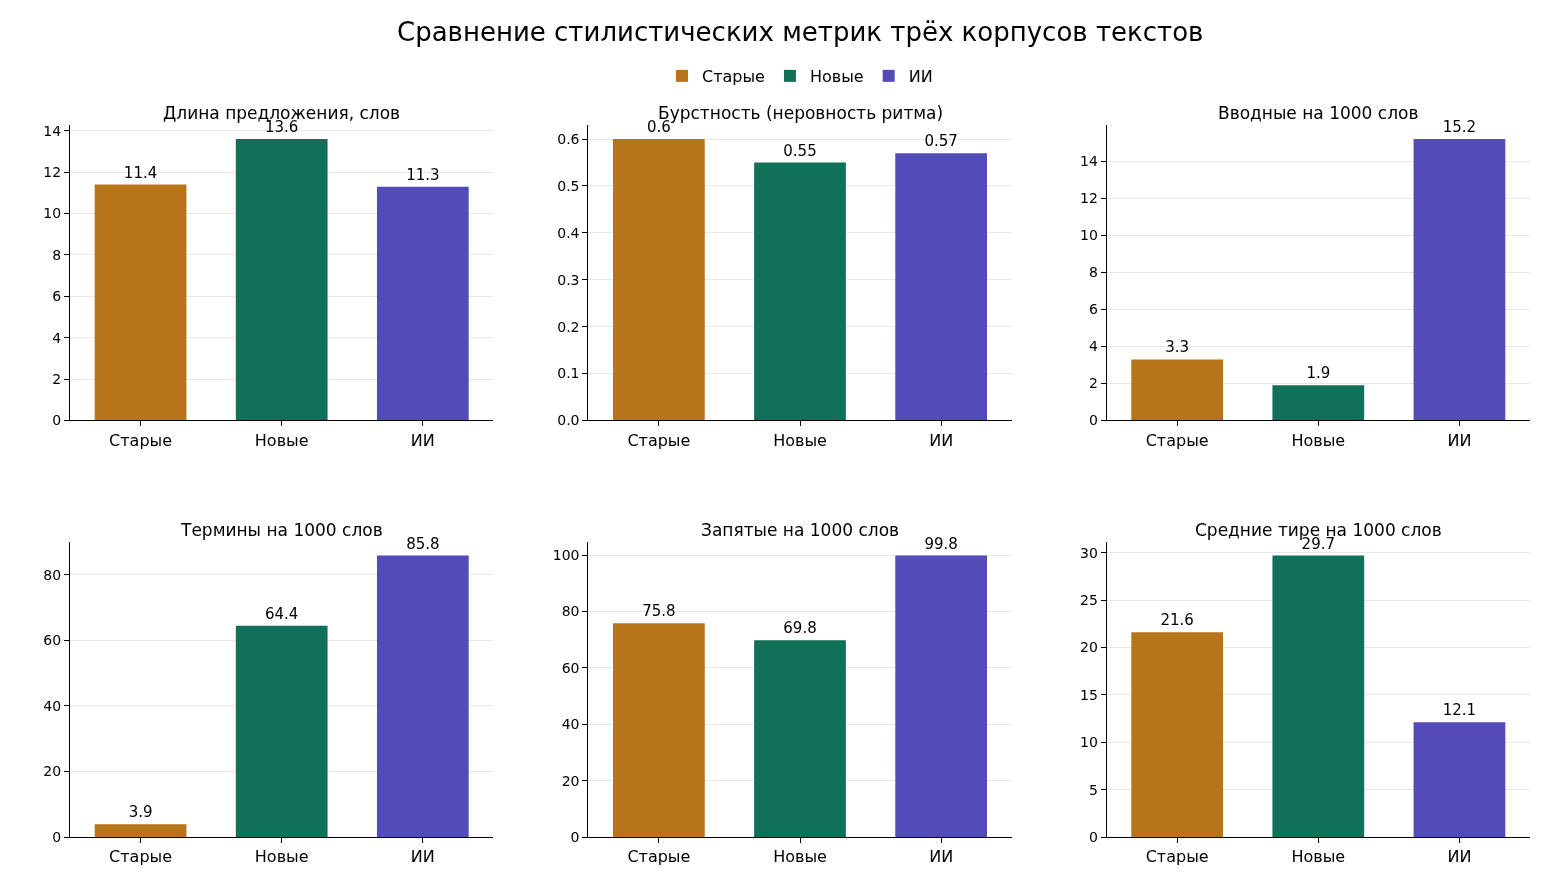  What do you see at coordinates (1459, 127) in the screenshot?
I see `data-label: 15.2` at bounding box center [1459, 127].